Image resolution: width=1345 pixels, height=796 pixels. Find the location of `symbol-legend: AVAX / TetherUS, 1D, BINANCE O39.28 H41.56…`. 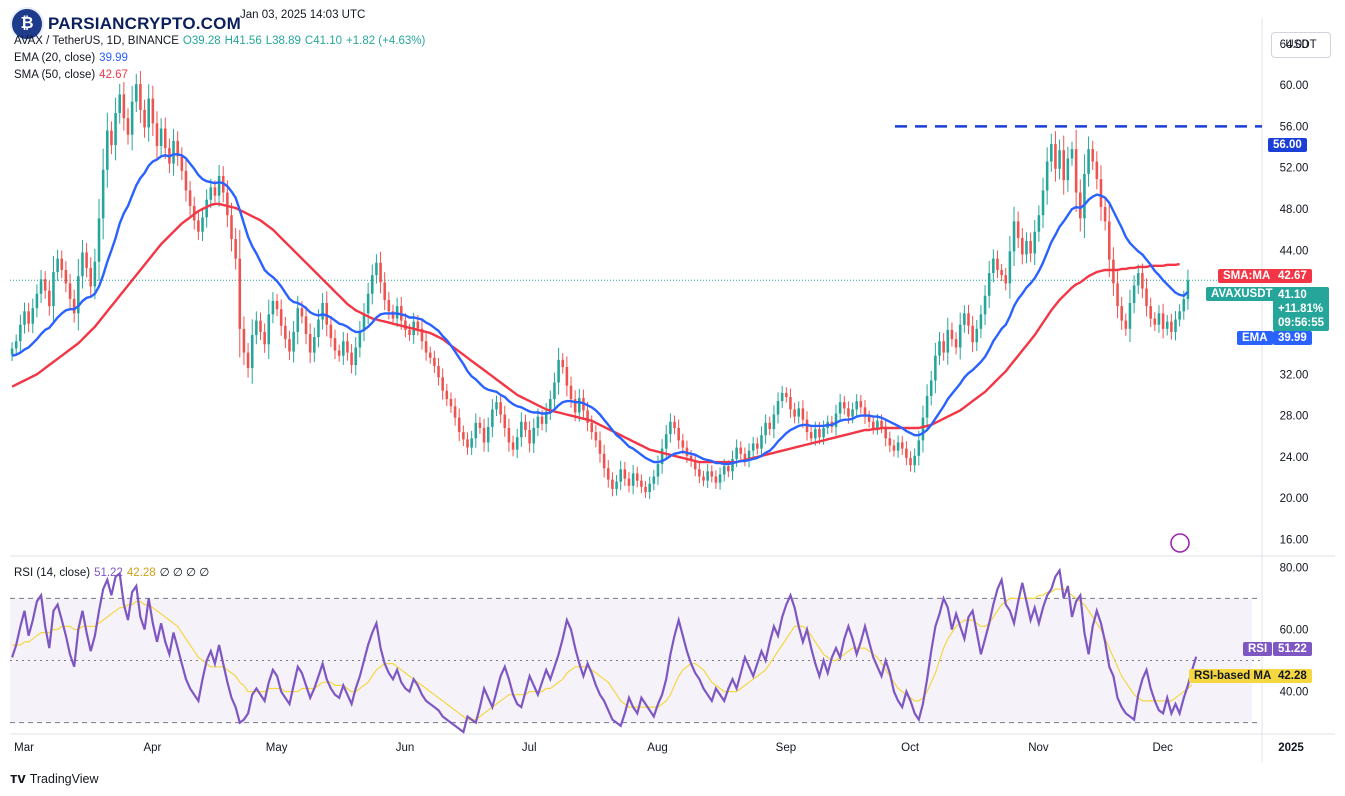

symbol-legend: AVAX / TetherUS, 1D, BINANCE O39.28 H41.56… is located at coordinates (221, 41).